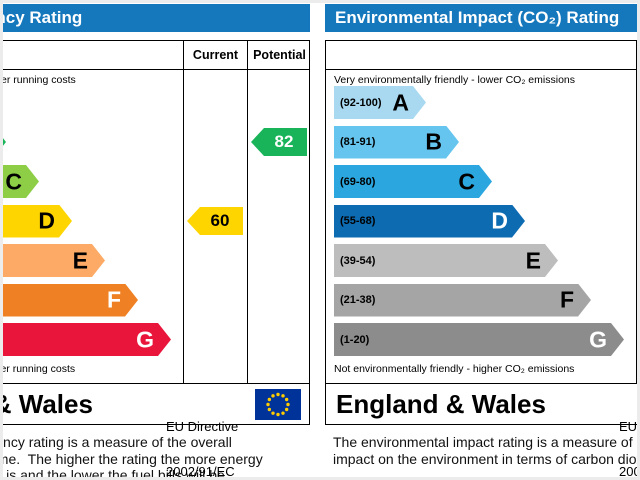 This screenshot has height=480, width=640. I want to click on eu-flag-icon, so click(278, 404).